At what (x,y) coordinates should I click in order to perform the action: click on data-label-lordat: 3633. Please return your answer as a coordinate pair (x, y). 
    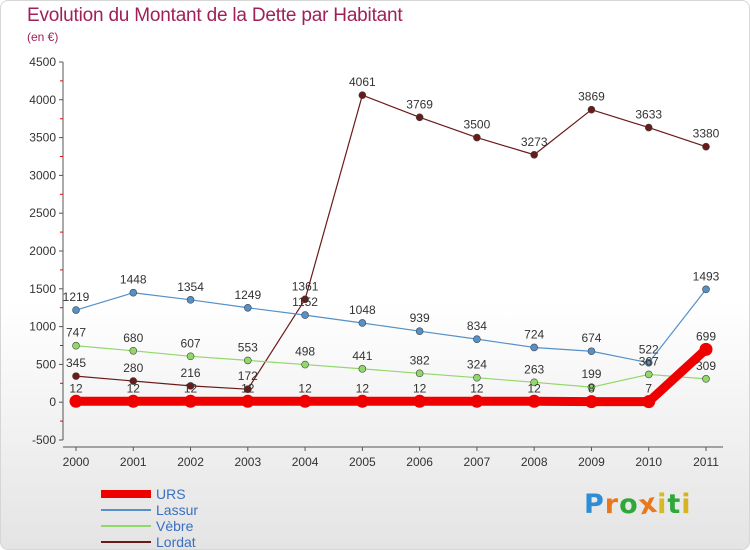
    Looking at the image, I should click on (648, 115).